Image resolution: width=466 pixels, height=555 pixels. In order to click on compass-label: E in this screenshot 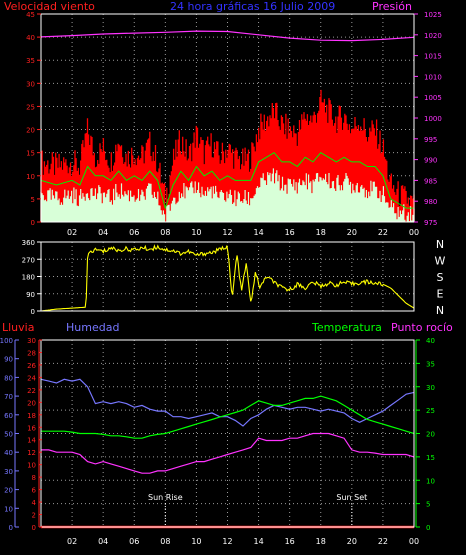, I will do `click(440, 294)`.